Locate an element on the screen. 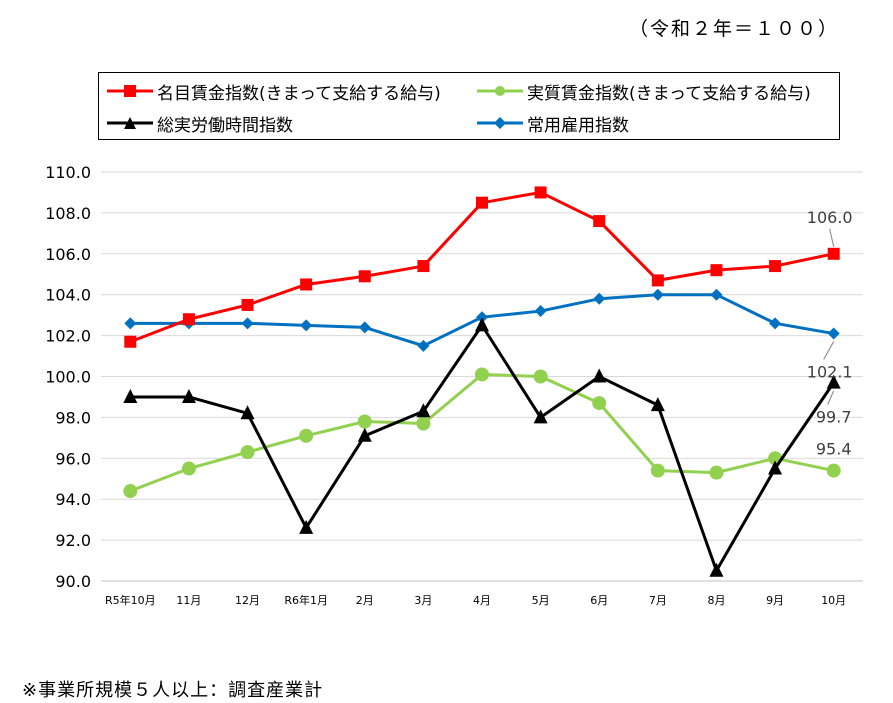 The width and height of the screenshot is (893, 703). legend-item-employment: 常用雇用指数 is located at coordinates (553, 123).